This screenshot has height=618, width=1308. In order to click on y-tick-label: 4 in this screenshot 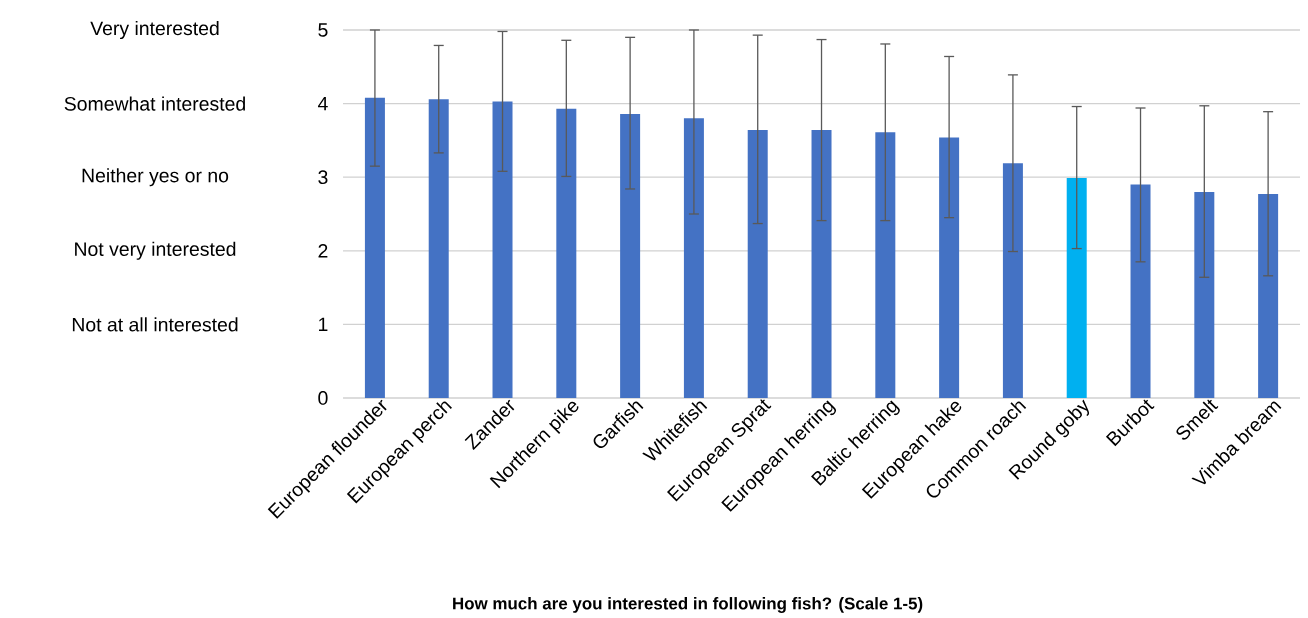, I will do `click(322, 103)`.